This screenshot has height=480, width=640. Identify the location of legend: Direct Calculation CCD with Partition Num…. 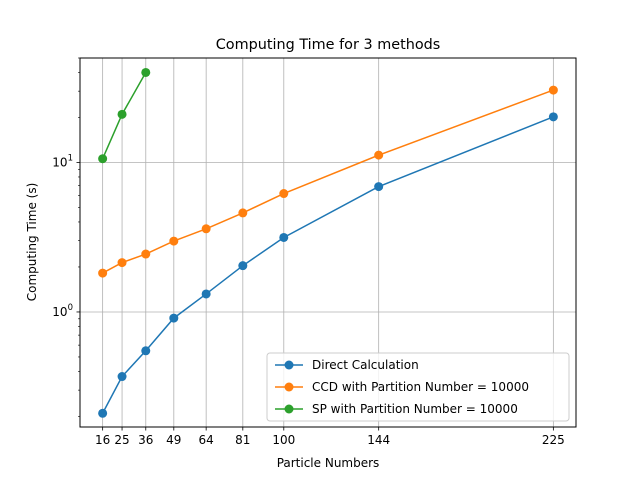
(418, 387).